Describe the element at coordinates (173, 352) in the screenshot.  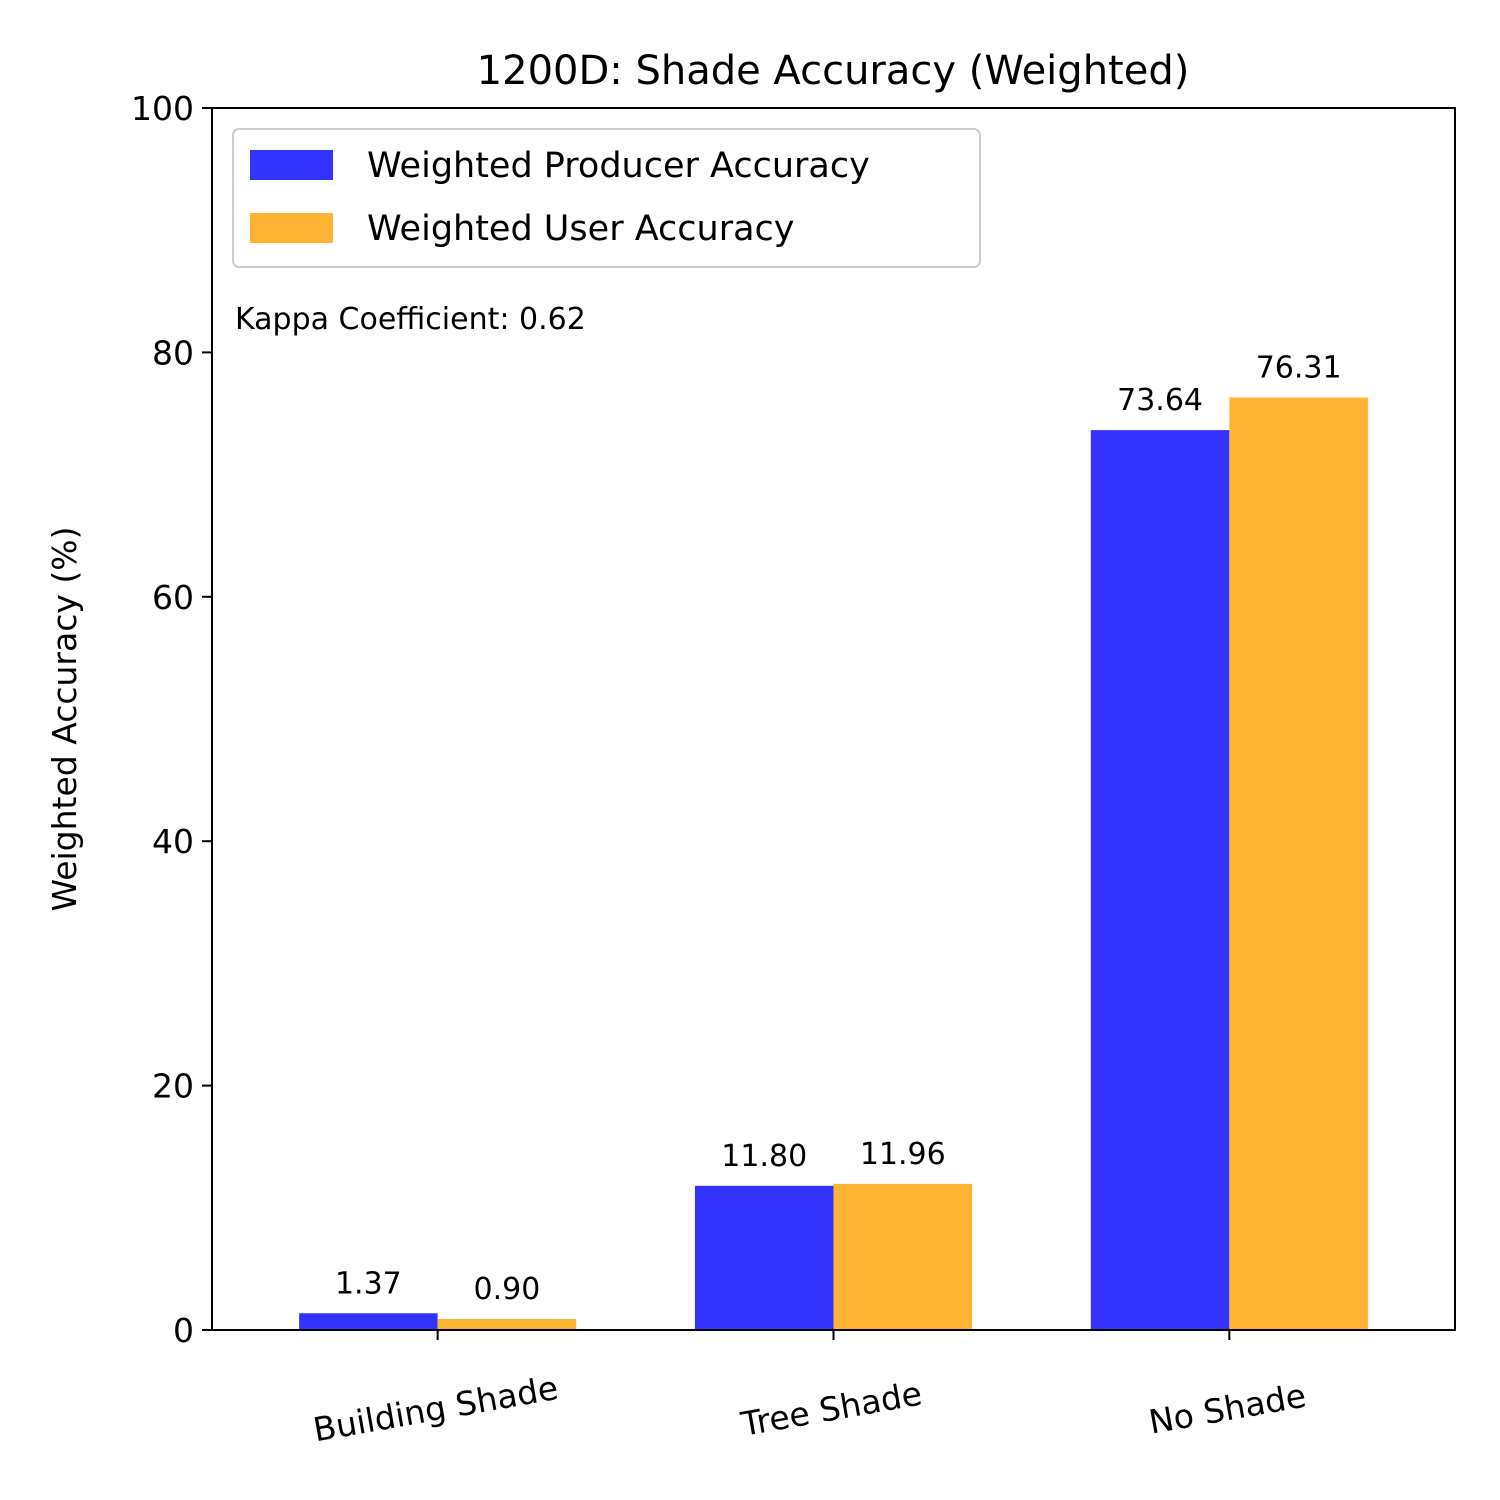
I see `y-tick-label: 80` at that location.